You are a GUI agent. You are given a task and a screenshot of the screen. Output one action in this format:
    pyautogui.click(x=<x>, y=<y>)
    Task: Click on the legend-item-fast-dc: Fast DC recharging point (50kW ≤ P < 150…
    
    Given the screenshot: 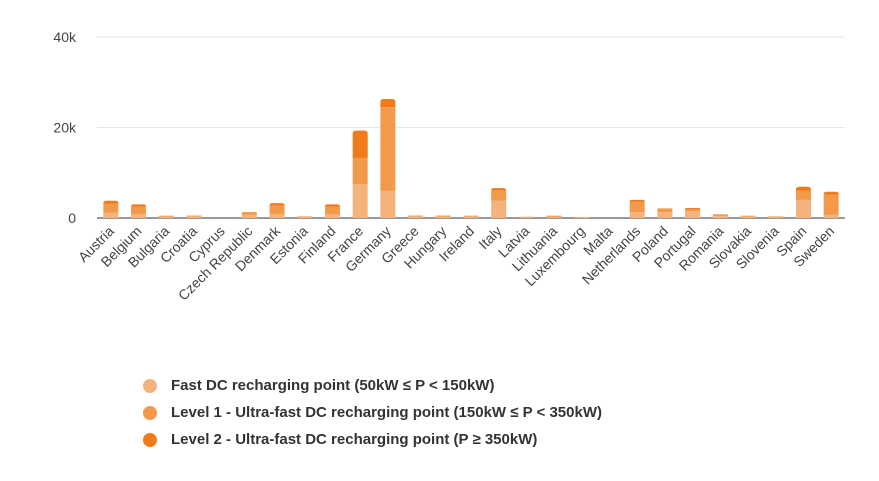 What is the action you would take?
    pyautogui.click(x=372, y=385)
    